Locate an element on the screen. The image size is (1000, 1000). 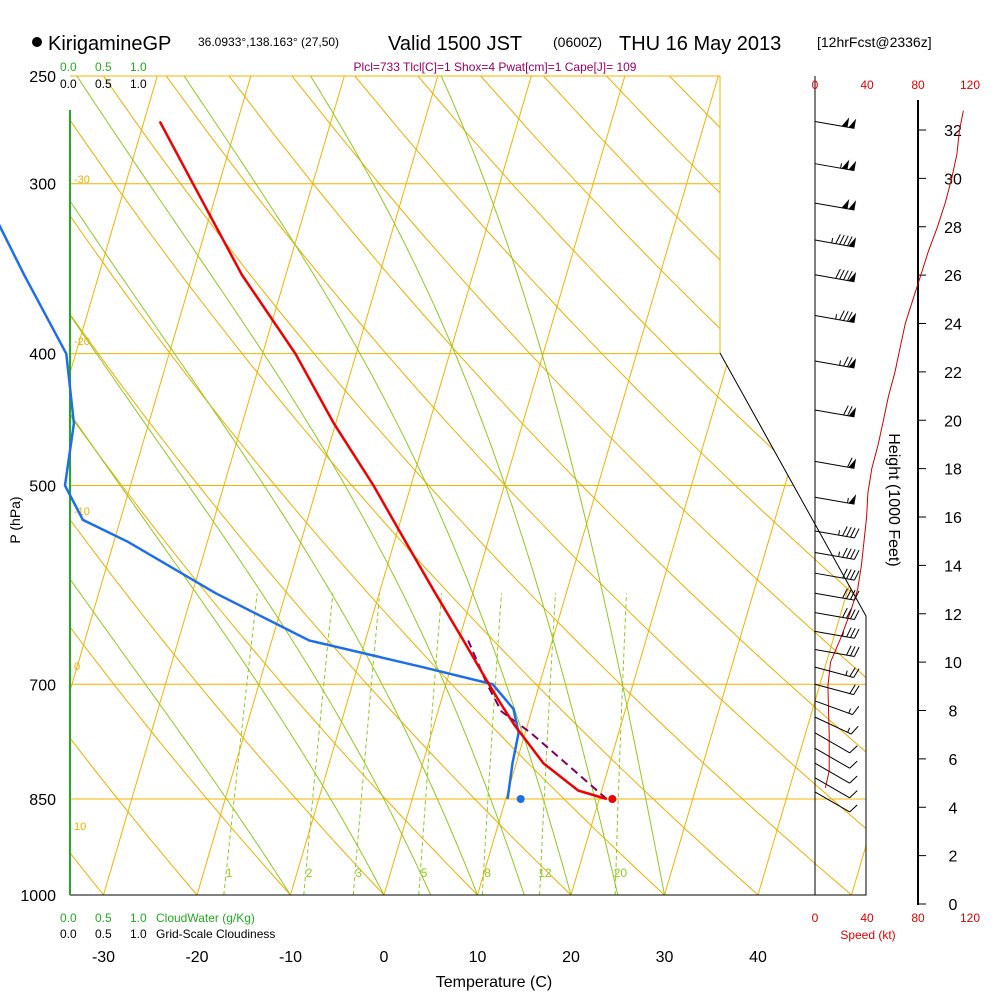
cloudwater-tick-bottom-2: 1.0 is located at coordinates (138, 918).